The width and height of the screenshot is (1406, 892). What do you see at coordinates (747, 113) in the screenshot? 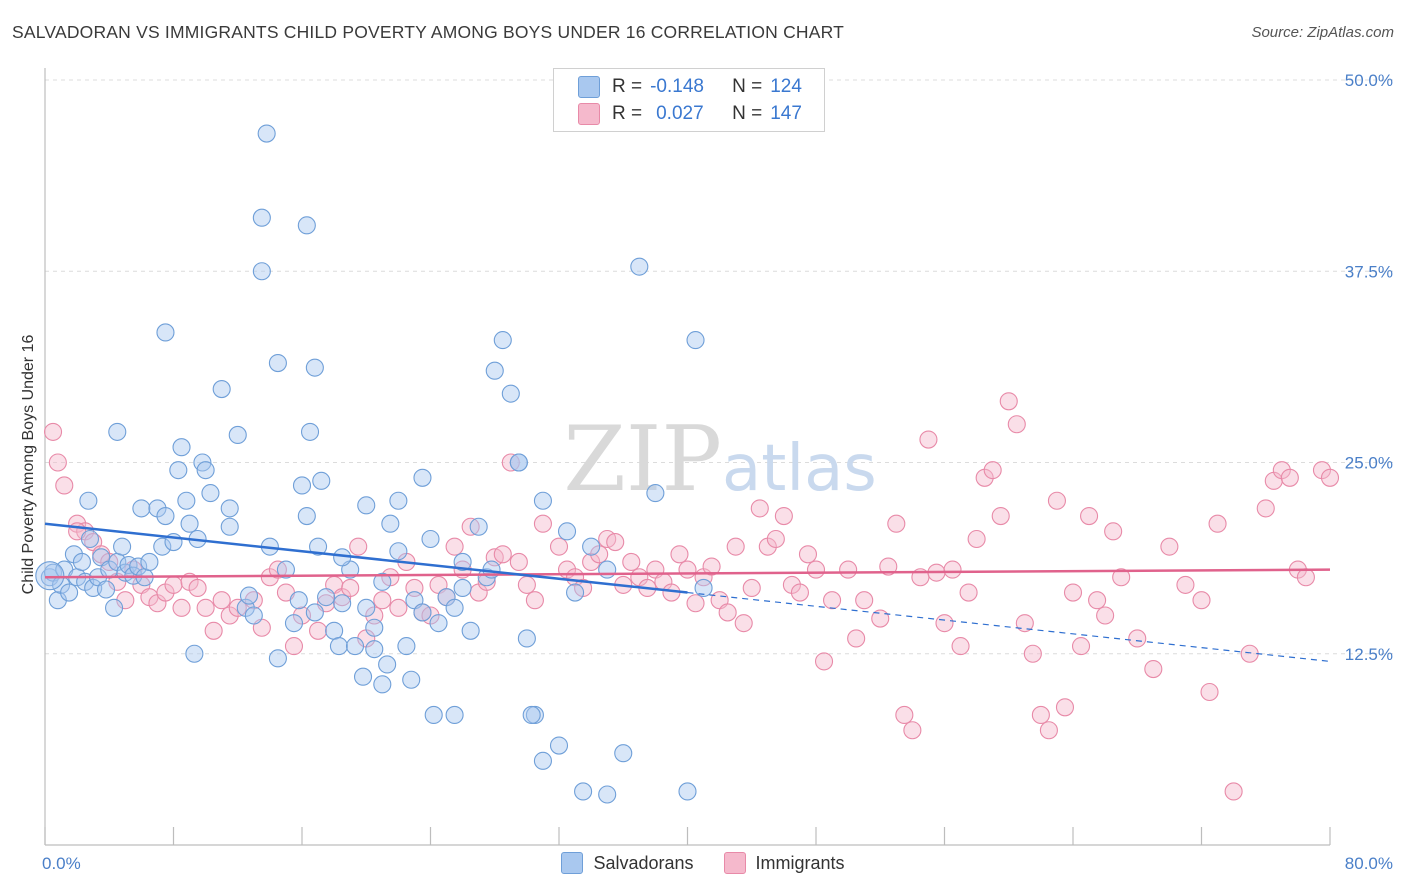
I see `n-label: N =` at bounding box center [747, 113].